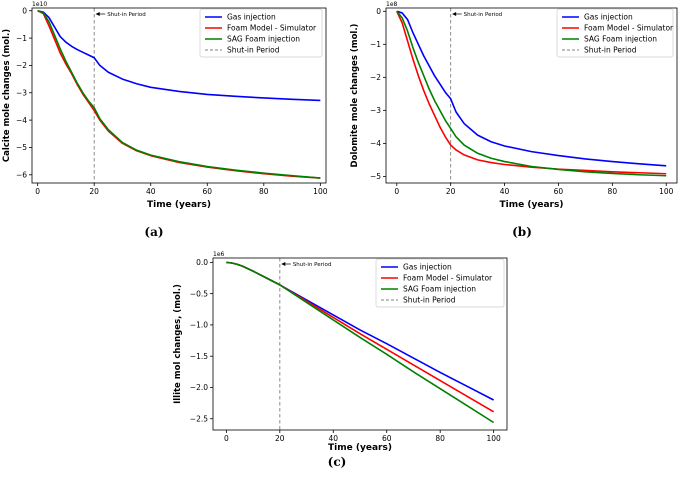 This screenshot has height=482, width=685. Describe the element at coordinates (199, 325) in the screenshot. I see `y-tick-label: −1.0` at that location.